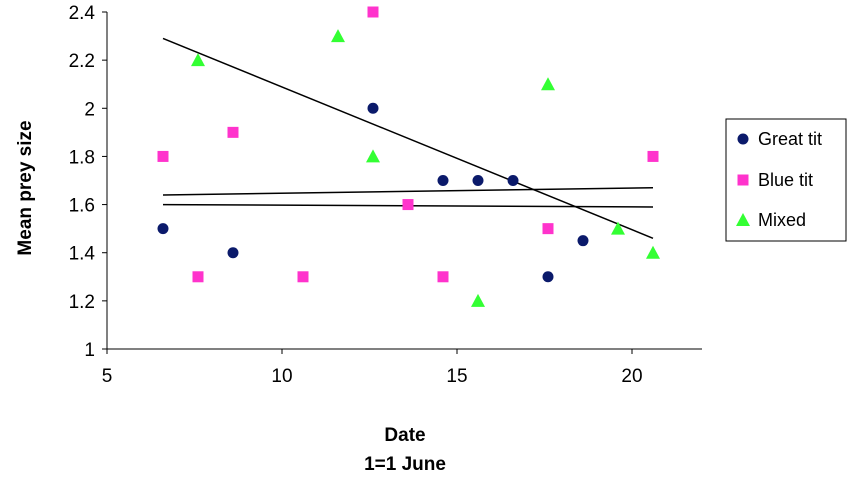 The image size is (849, 479). Describe the element at coordinates (782, 220) in the screenshot. I see `legend-label-mixed: Mixed` at that location.